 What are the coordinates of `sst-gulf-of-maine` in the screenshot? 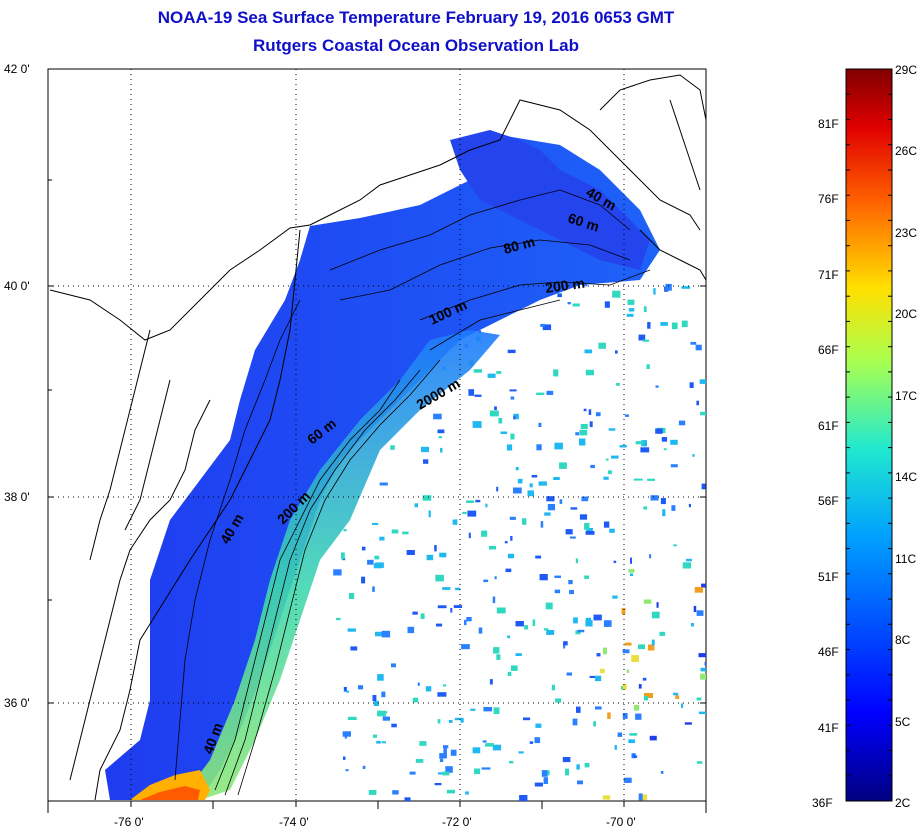 It's located at (550, 200).